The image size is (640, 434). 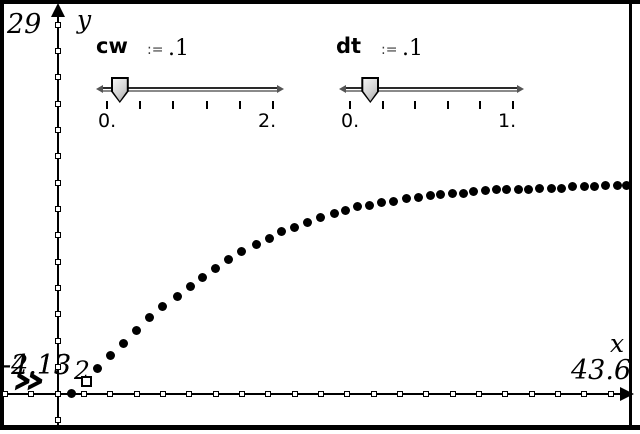 I want to click on slider-cw-thumb, so click(x=119, y=90).